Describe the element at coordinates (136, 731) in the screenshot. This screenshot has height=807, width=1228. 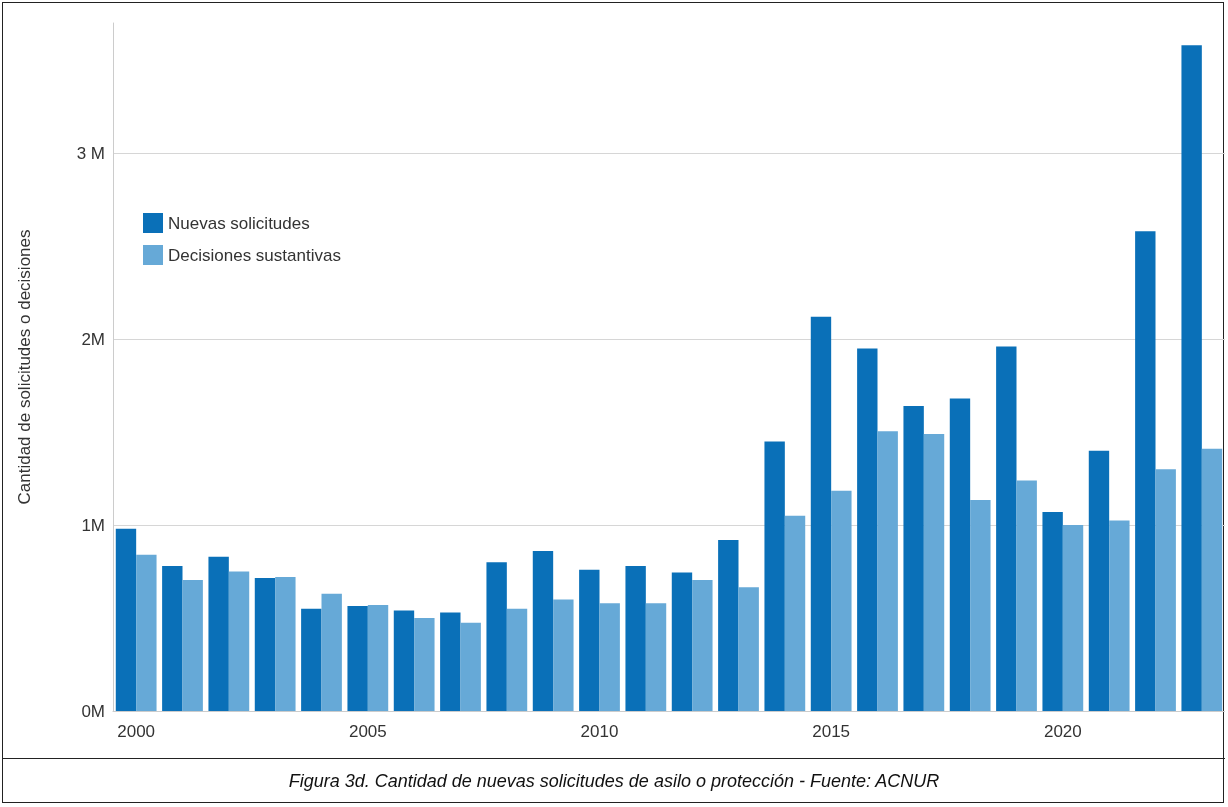
I see `x-tick-label: 2000` at that location.